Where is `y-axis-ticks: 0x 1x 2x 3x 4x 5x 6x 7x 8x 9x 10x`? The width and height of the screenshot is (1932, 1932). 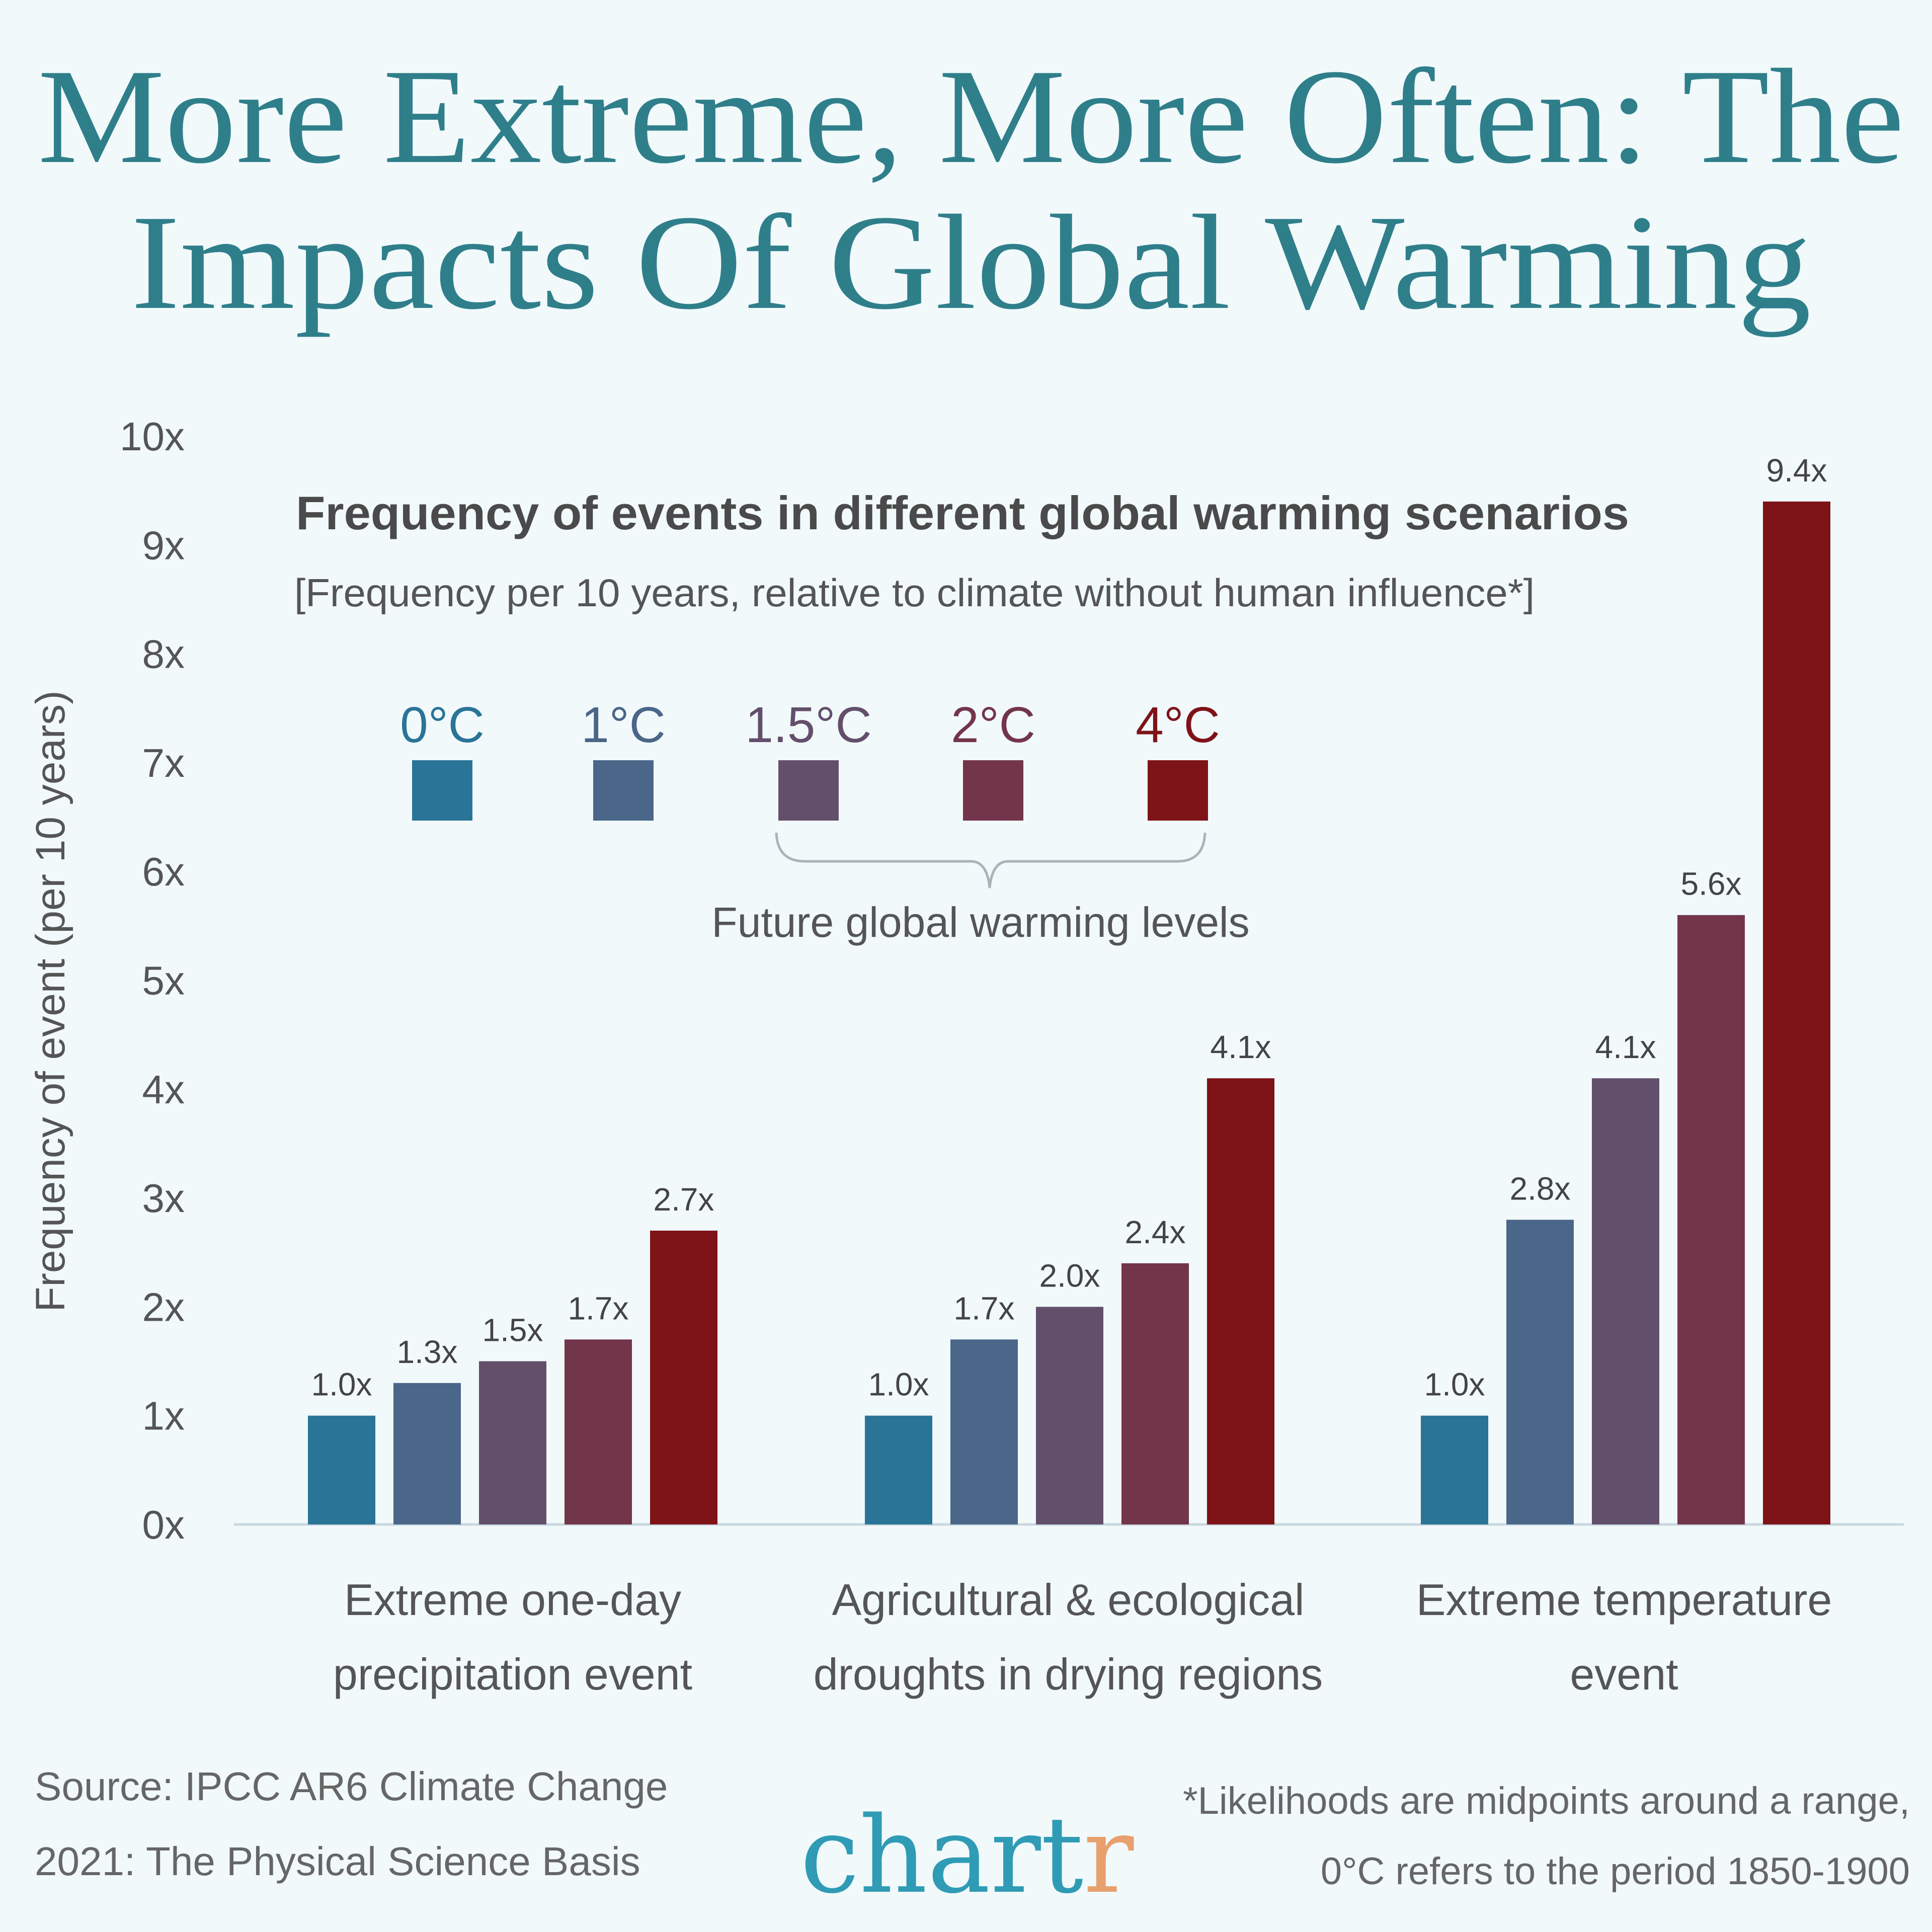 y-axis-ticks: 0x 1x 2x 3x 4x 5x 6x 7x 8x 9x 10x is located at coordinates (152, 981).